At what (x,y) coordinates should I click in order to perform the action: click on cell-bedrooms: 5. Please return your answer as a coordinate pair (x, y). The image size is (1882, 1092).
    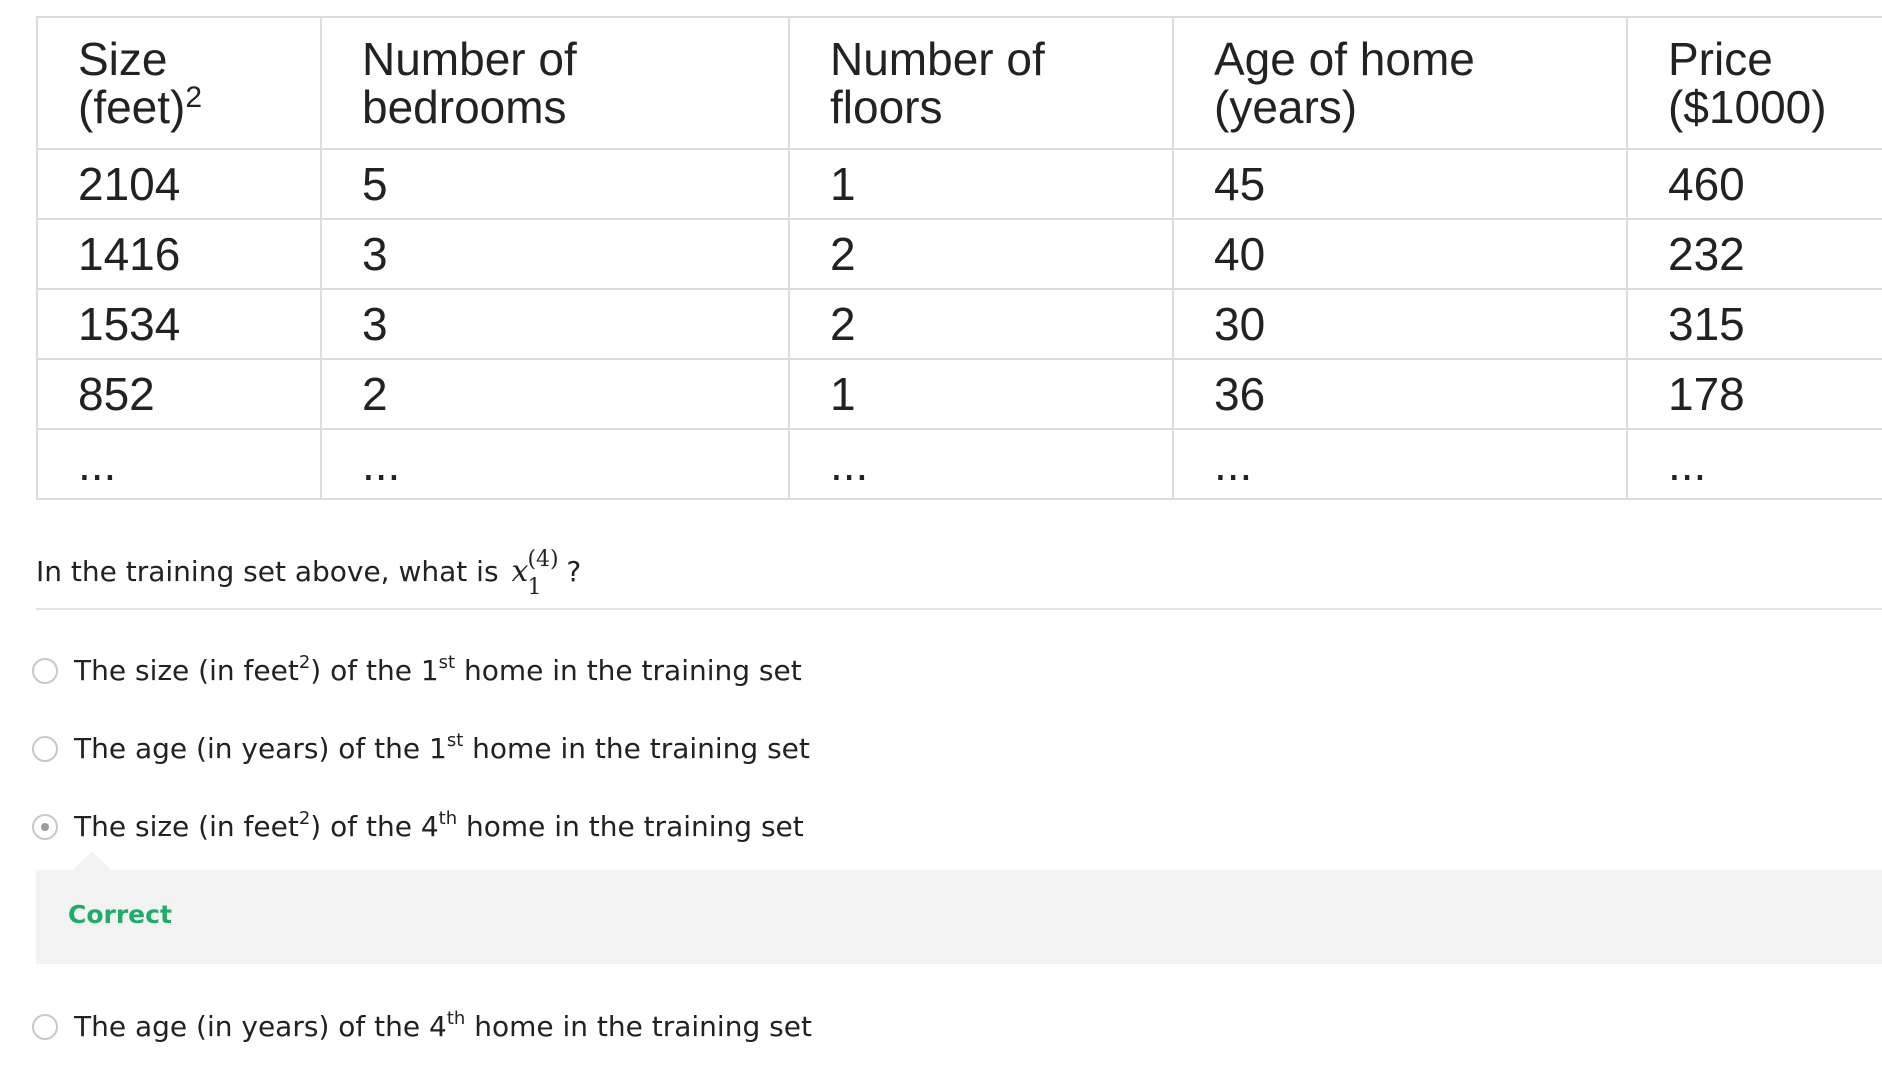
    Looking at the image, I should click on (555, 184).